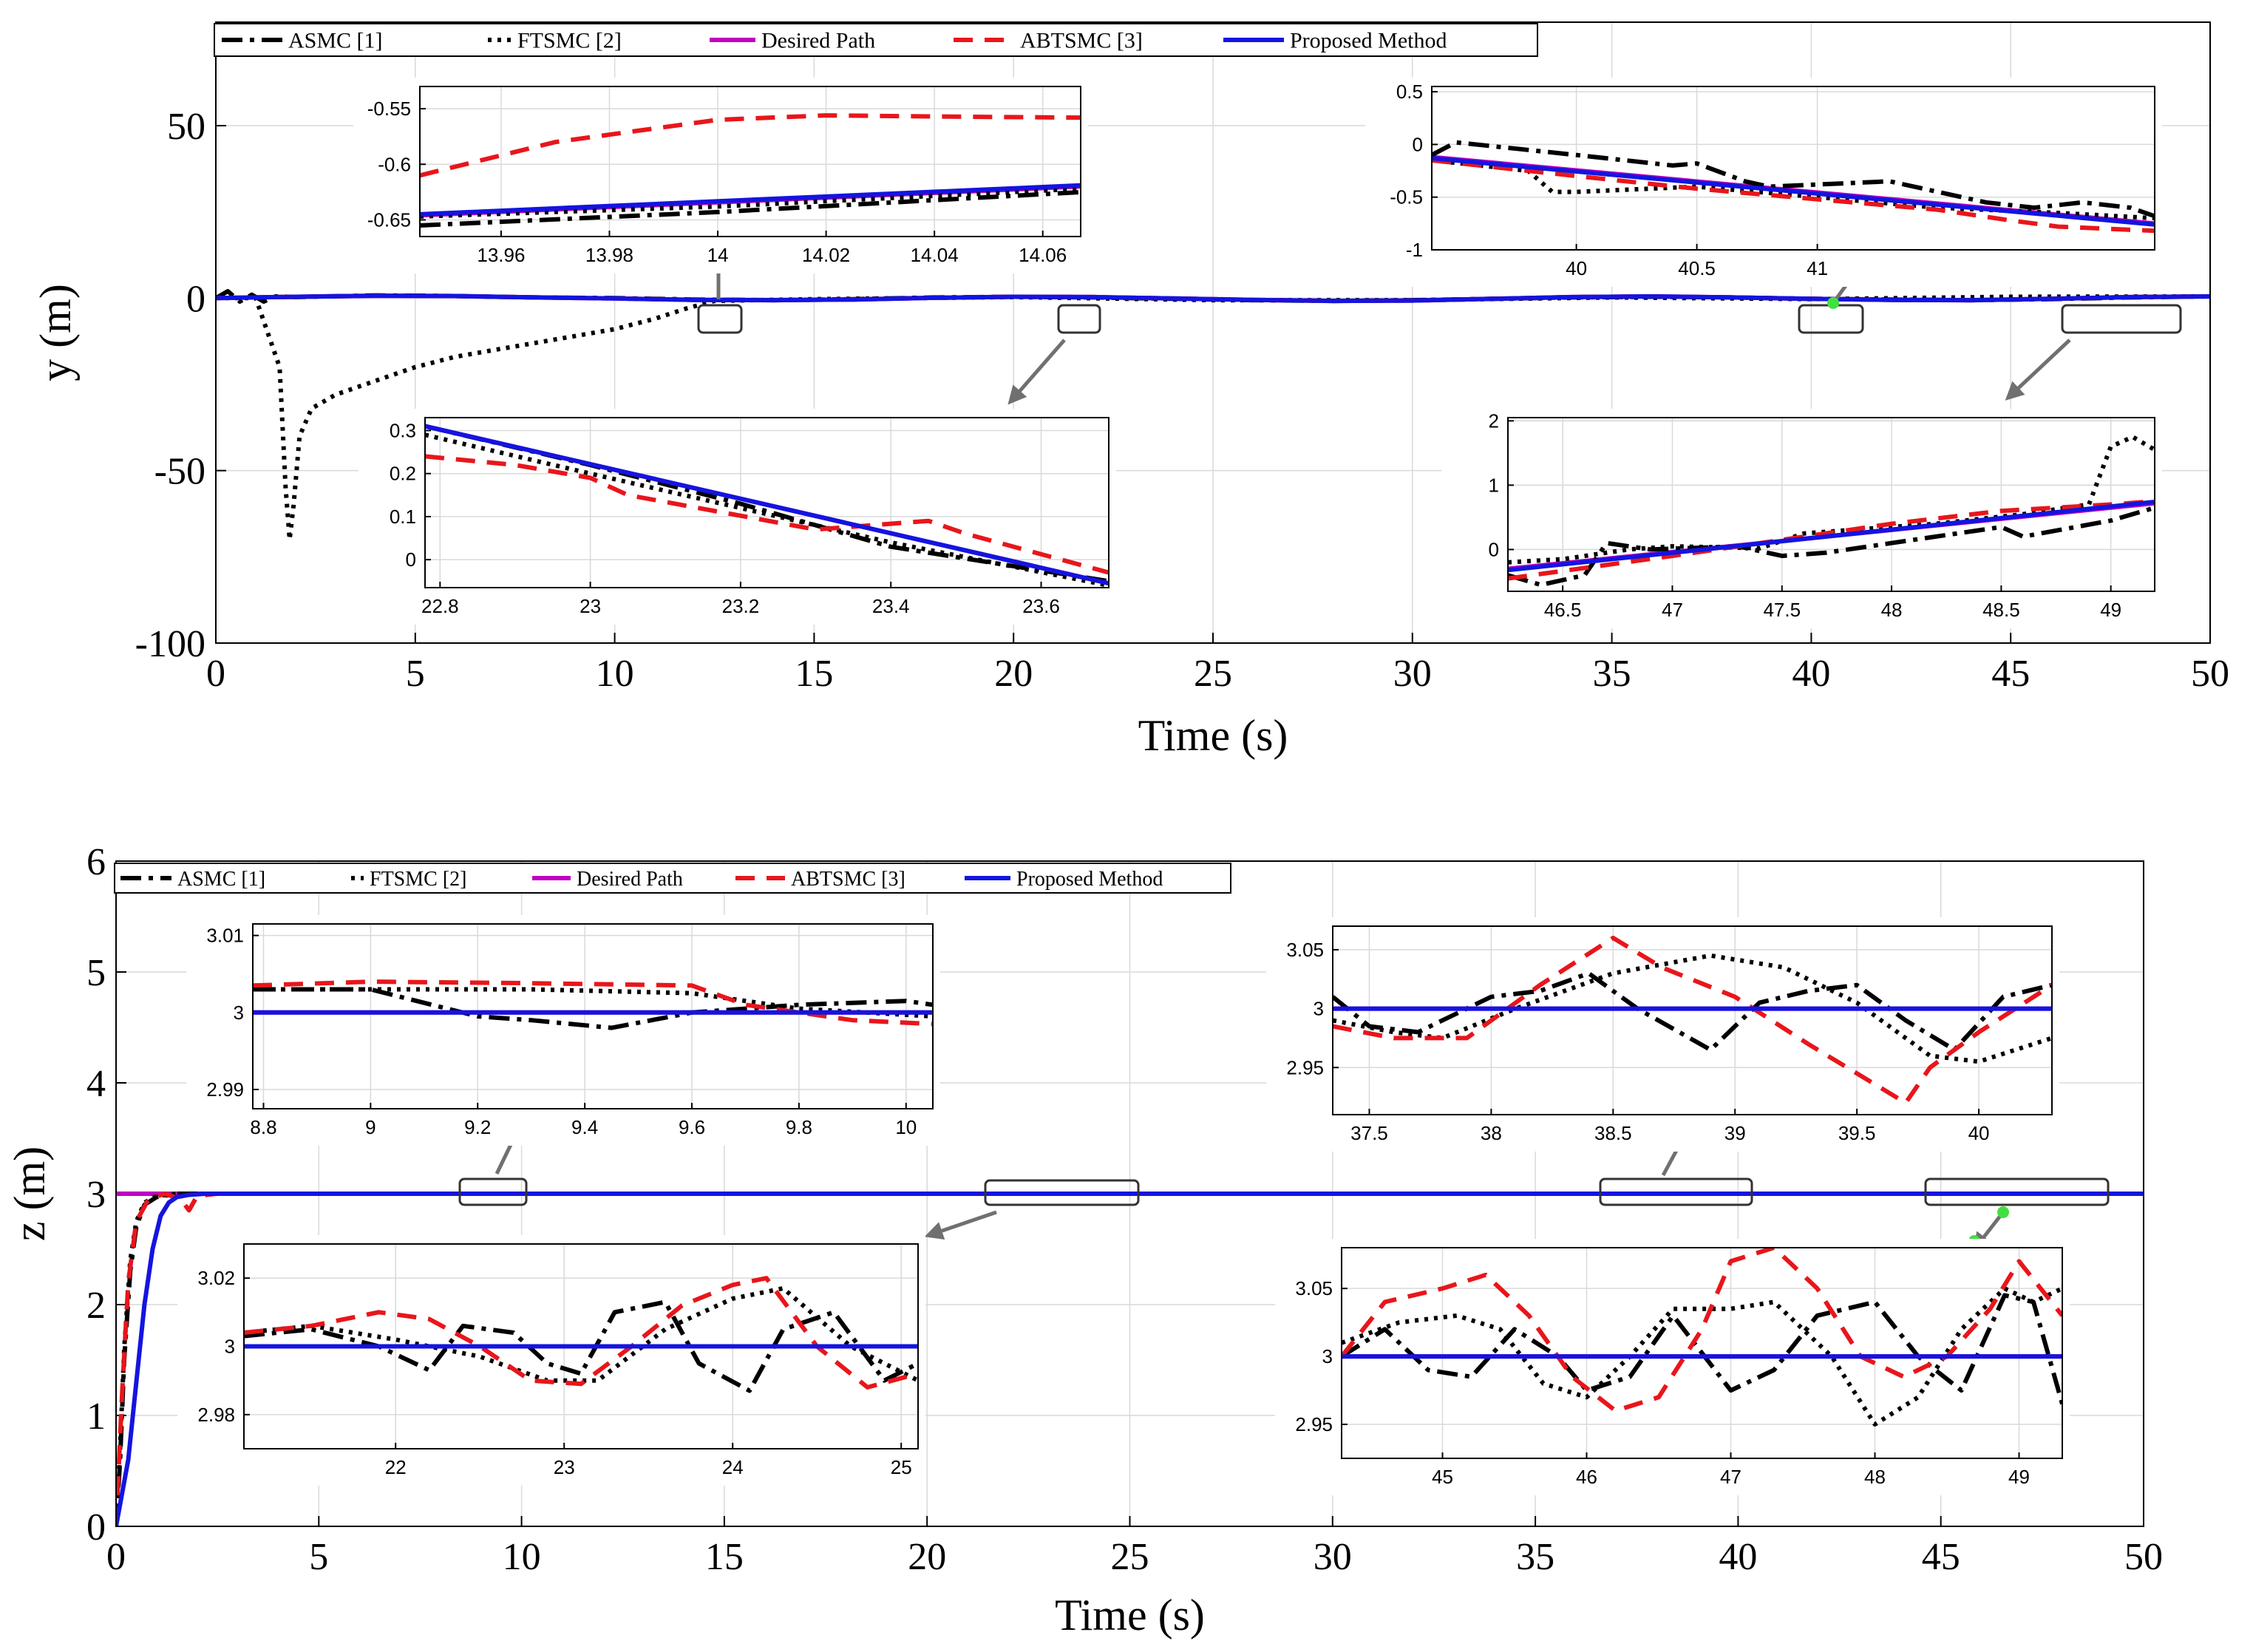  Describe the element at coordinates (440, 606) in the screenshot. I see `inset-x-tick-label: 22.8` at that location.